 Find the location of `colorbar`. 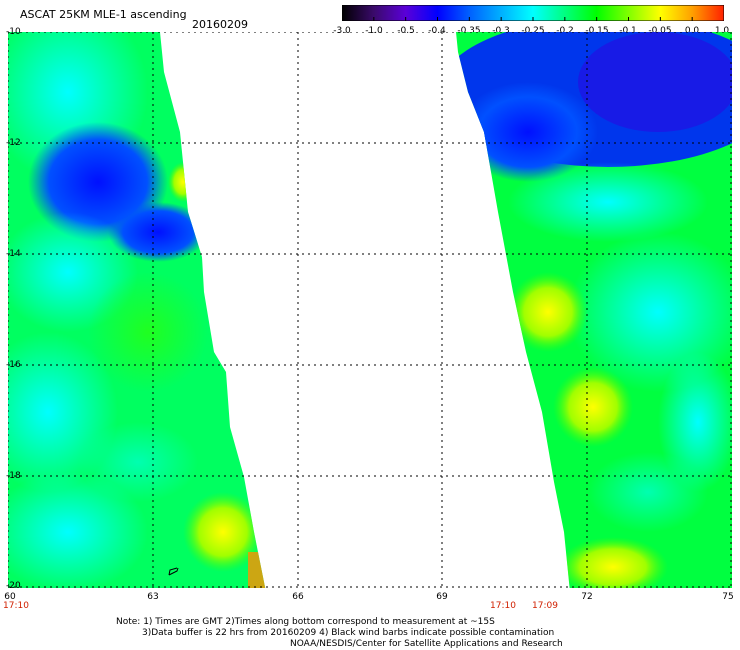

colorbar is located at coordinates (533, 13).